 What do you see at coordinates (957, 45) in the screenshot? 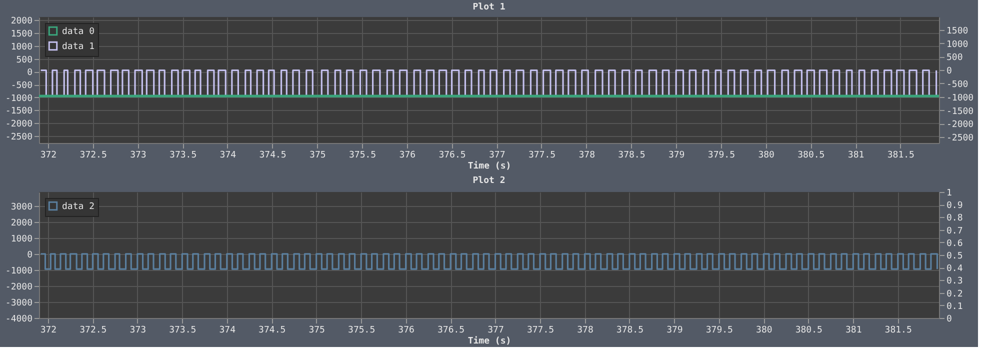
I see `y2-tick-label: 1000` at bounding box center [957, 45].